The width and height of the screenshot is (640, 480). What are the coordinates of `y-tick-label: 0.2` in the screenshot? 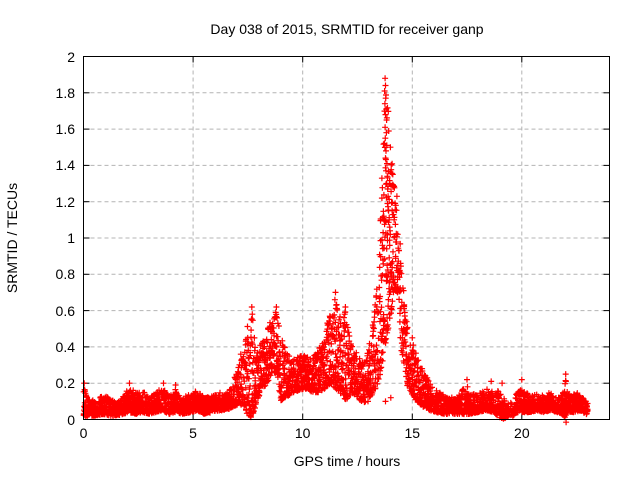 It's located at (65, 383).